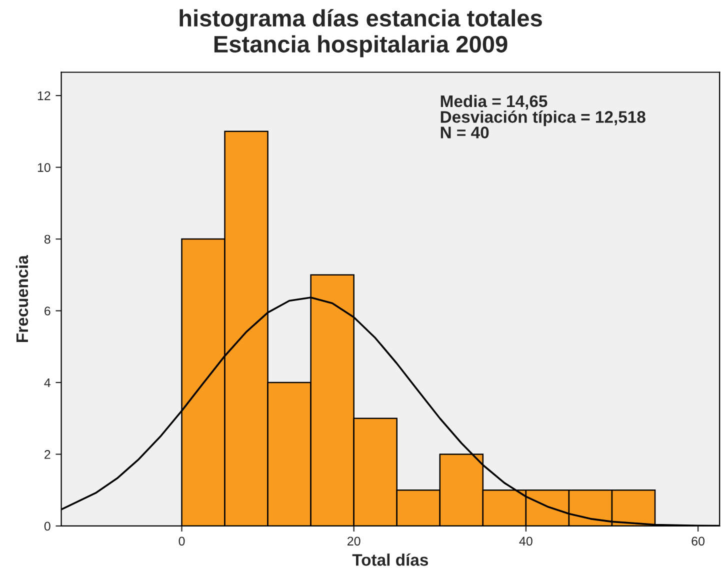 This screenshot has height=578, width=721. I want to click on x-tick-label: 40, so click(525, 541).